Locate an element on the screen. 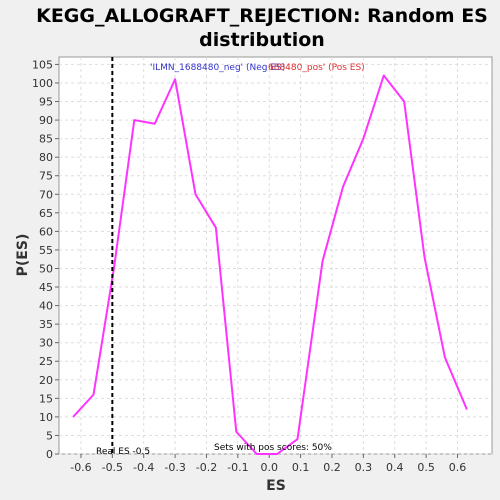 The height and width of the screenshot is (500, 500). x-tick-label: -0.5 is located at coordinates (112, 467).